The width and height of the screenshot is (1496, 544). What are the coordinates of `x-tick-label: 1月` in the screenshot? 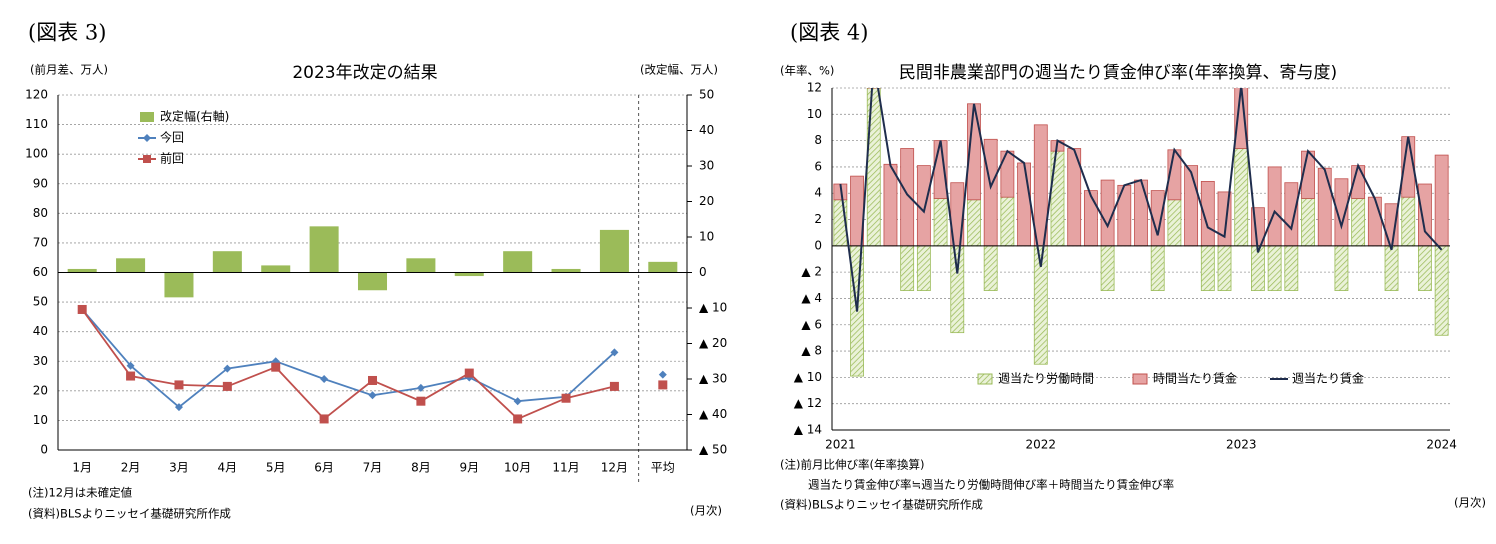 It's located at (82, 468).